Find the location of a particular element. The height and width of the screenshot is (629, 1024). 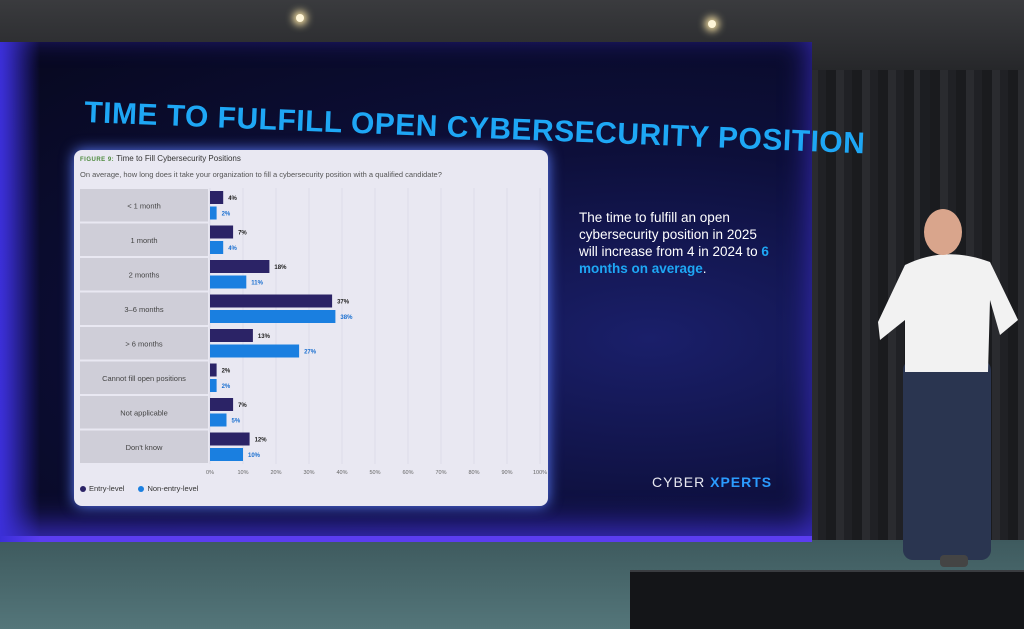

data-label: 10% is located at coordinates (254, 456).